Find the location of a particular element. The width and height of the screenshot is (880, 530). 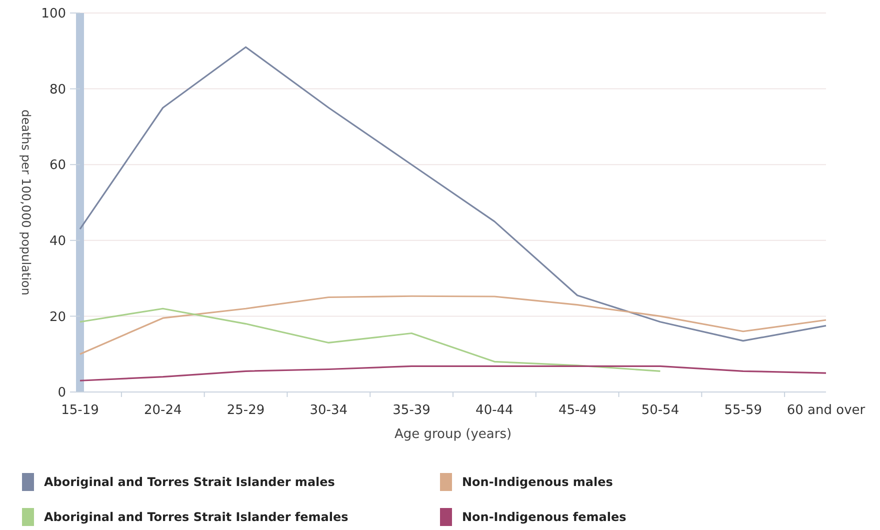

y-axis-title: deaths per 100,000 population is located at coordinates (26, 203).